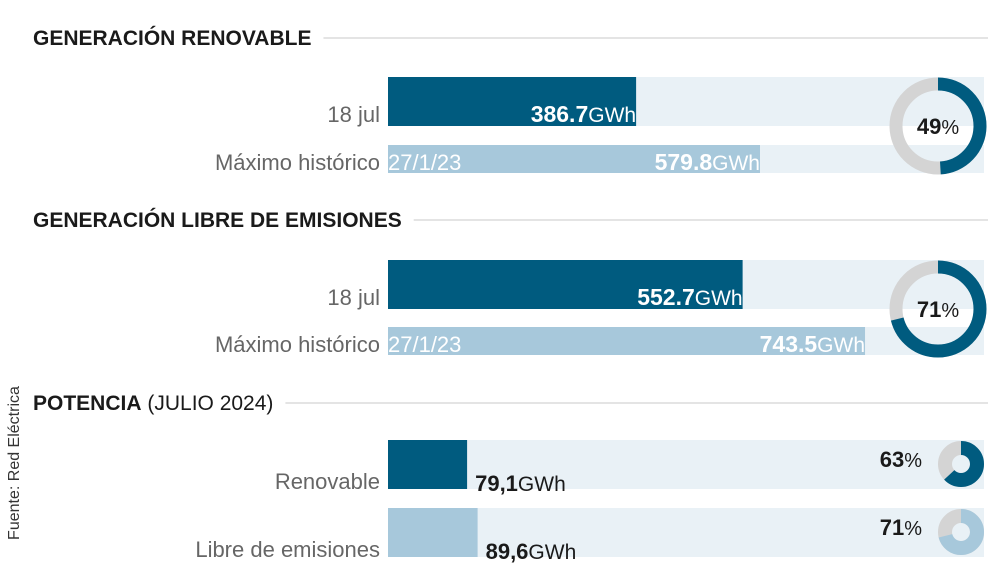 The width and height of the screenshot is (1000, 567). Describe the element at coordinates (14, 463) in the screenshot. I see `source-note: Fuente: Red Eléctrica` at that location.